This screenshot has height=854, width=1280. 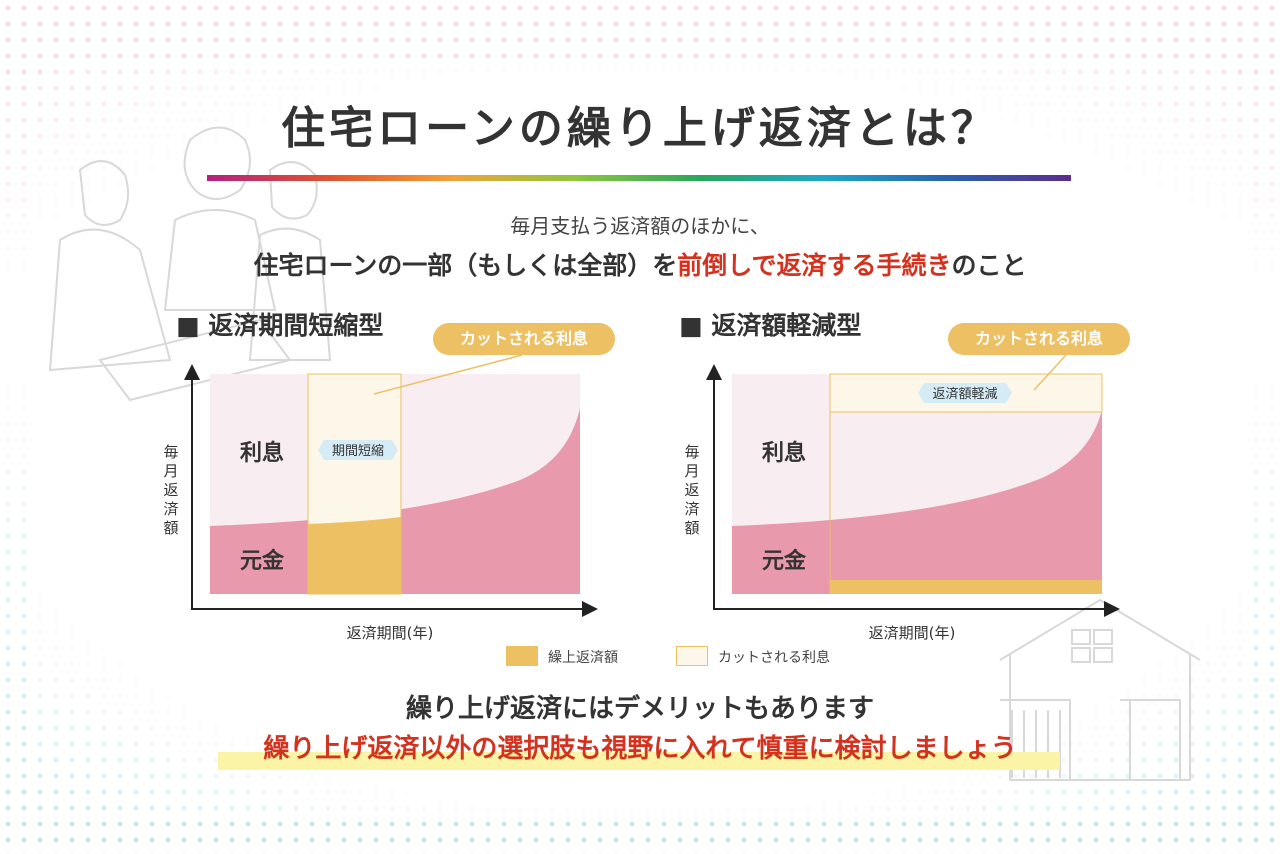 What do you see at coordinates (1039, 339) in the screenshot?
I see `chart2-cut-interest-pill: カットされる利息` at bounding box center [1039, 339].